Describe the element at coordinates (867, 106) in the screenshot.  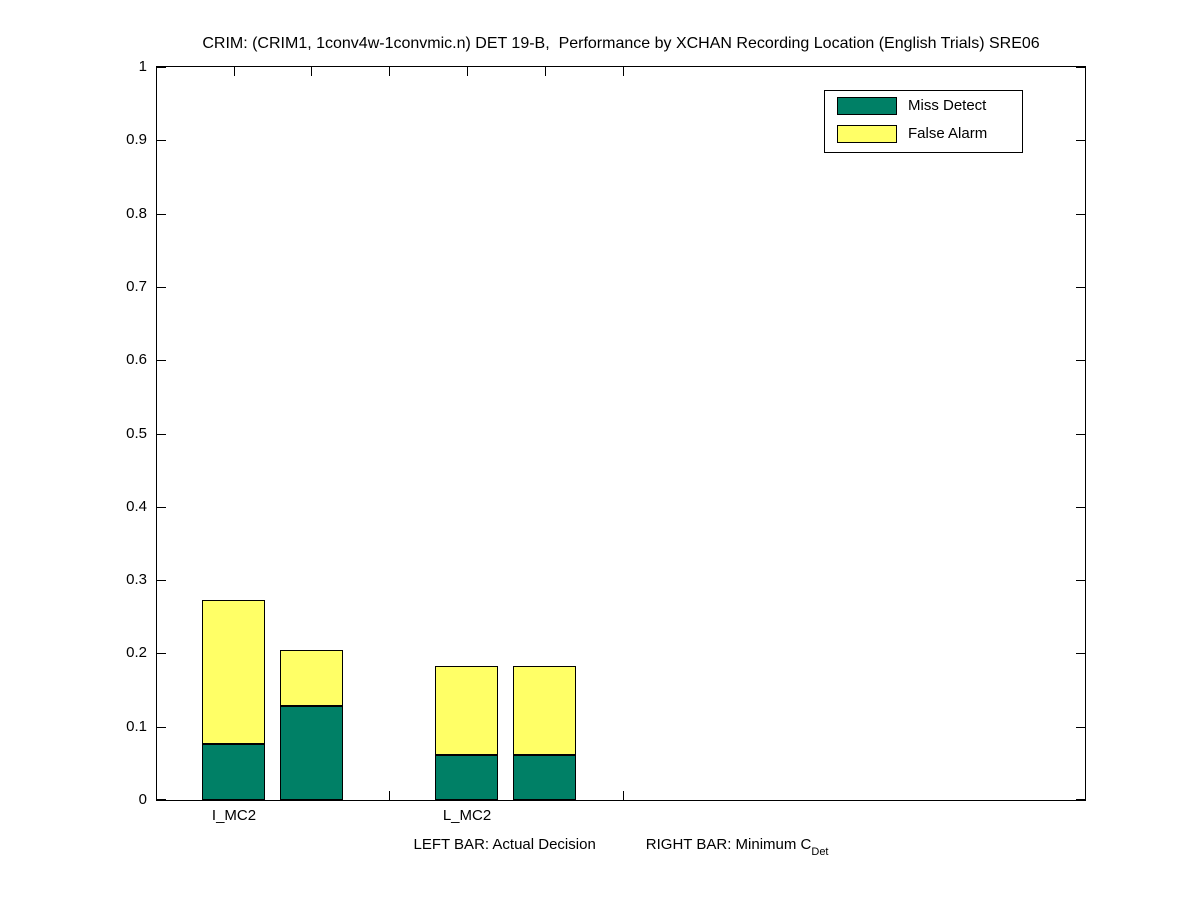
I see `miss-detect-swatch` at that location.